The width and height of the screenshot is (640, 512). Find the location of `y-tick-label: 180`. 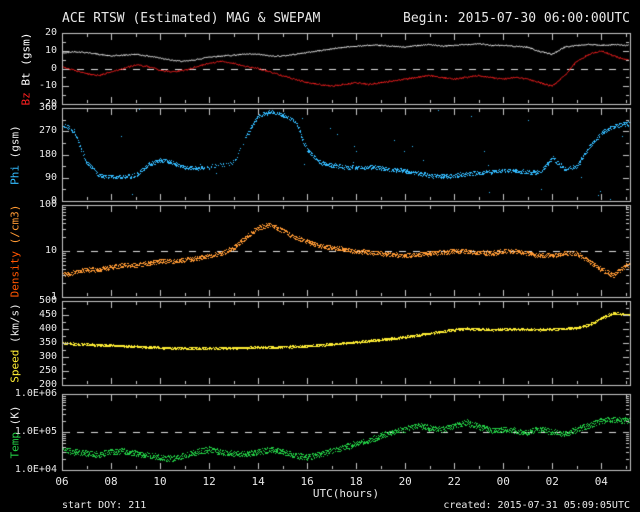

y-tick-label: 180 is located at coordinates (47, 154).